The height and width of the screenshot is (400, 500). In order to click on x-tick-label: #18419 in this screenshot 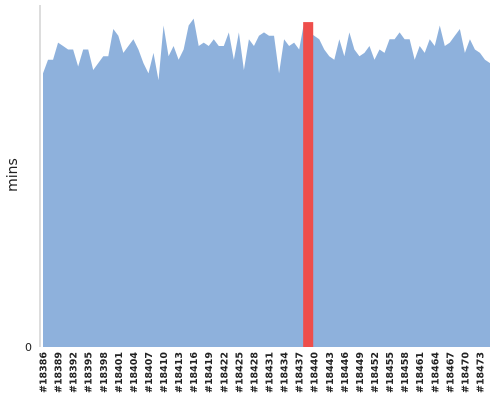, I will do `click(209, 372)`.